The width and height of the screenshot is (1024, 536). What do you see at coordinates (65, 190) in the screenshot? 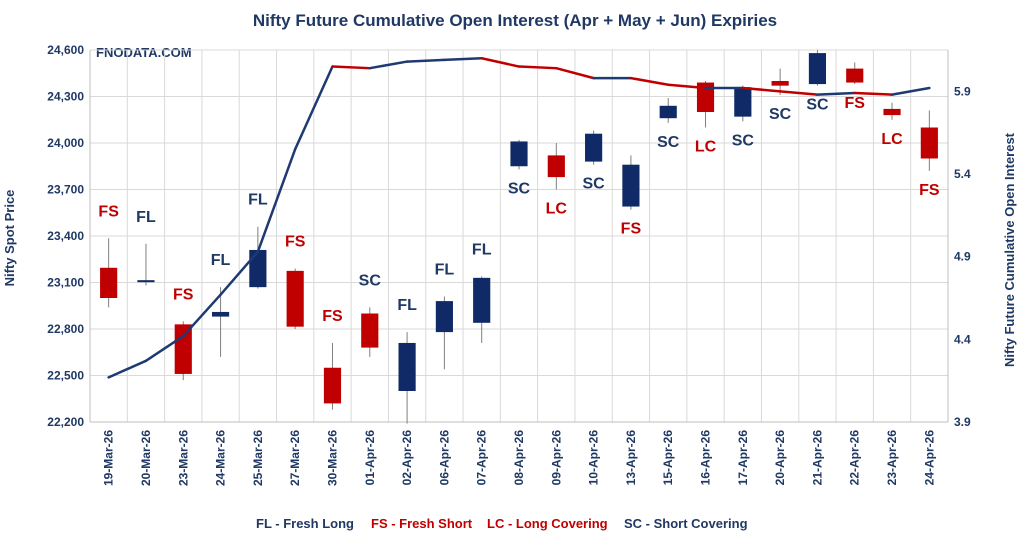
I see `y-tick-left: 23,700` at bounding box center [65, 190].